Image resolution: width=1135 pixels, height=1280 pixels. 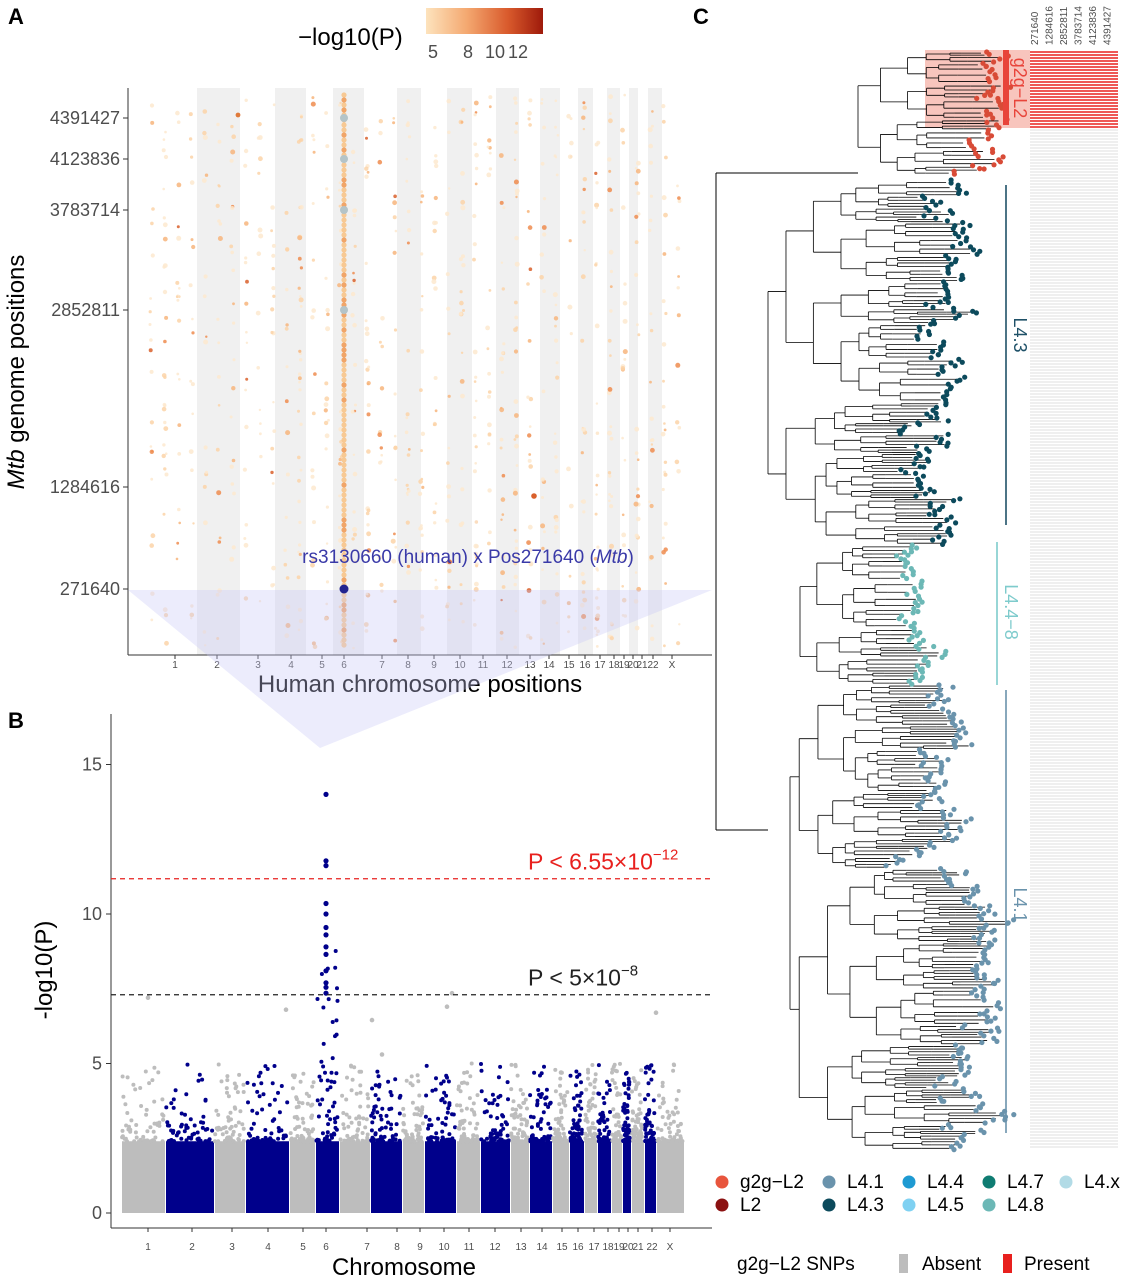 What do you see at coordinates (148, 1247) in the screenshot?
I see `b-x-tick-label: 1` at bounding box center [148, 1247].